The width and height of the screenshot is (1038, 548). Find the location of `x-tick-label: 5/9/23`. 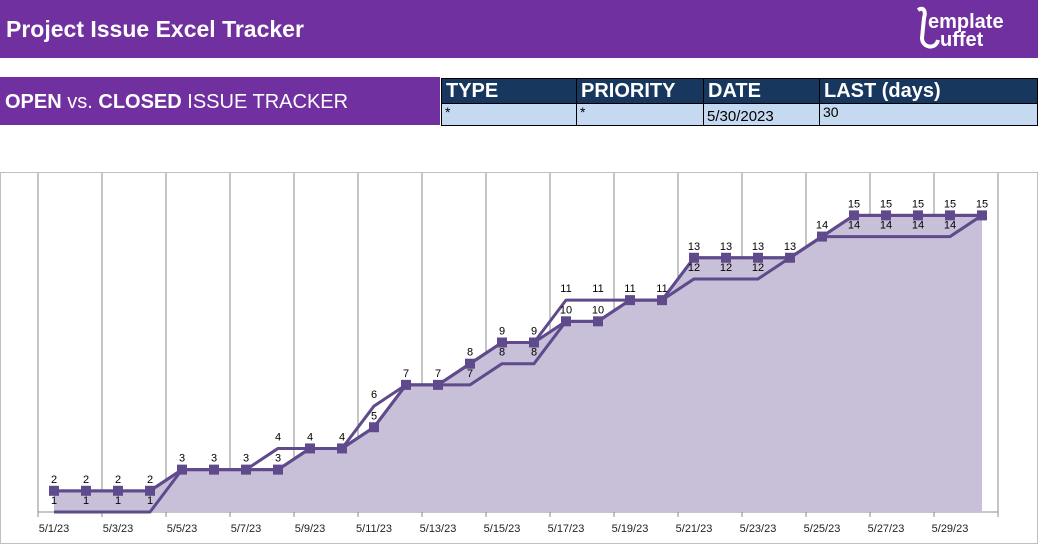

x-tick-label: 5/9/23 is located at coordinates (310, 529).